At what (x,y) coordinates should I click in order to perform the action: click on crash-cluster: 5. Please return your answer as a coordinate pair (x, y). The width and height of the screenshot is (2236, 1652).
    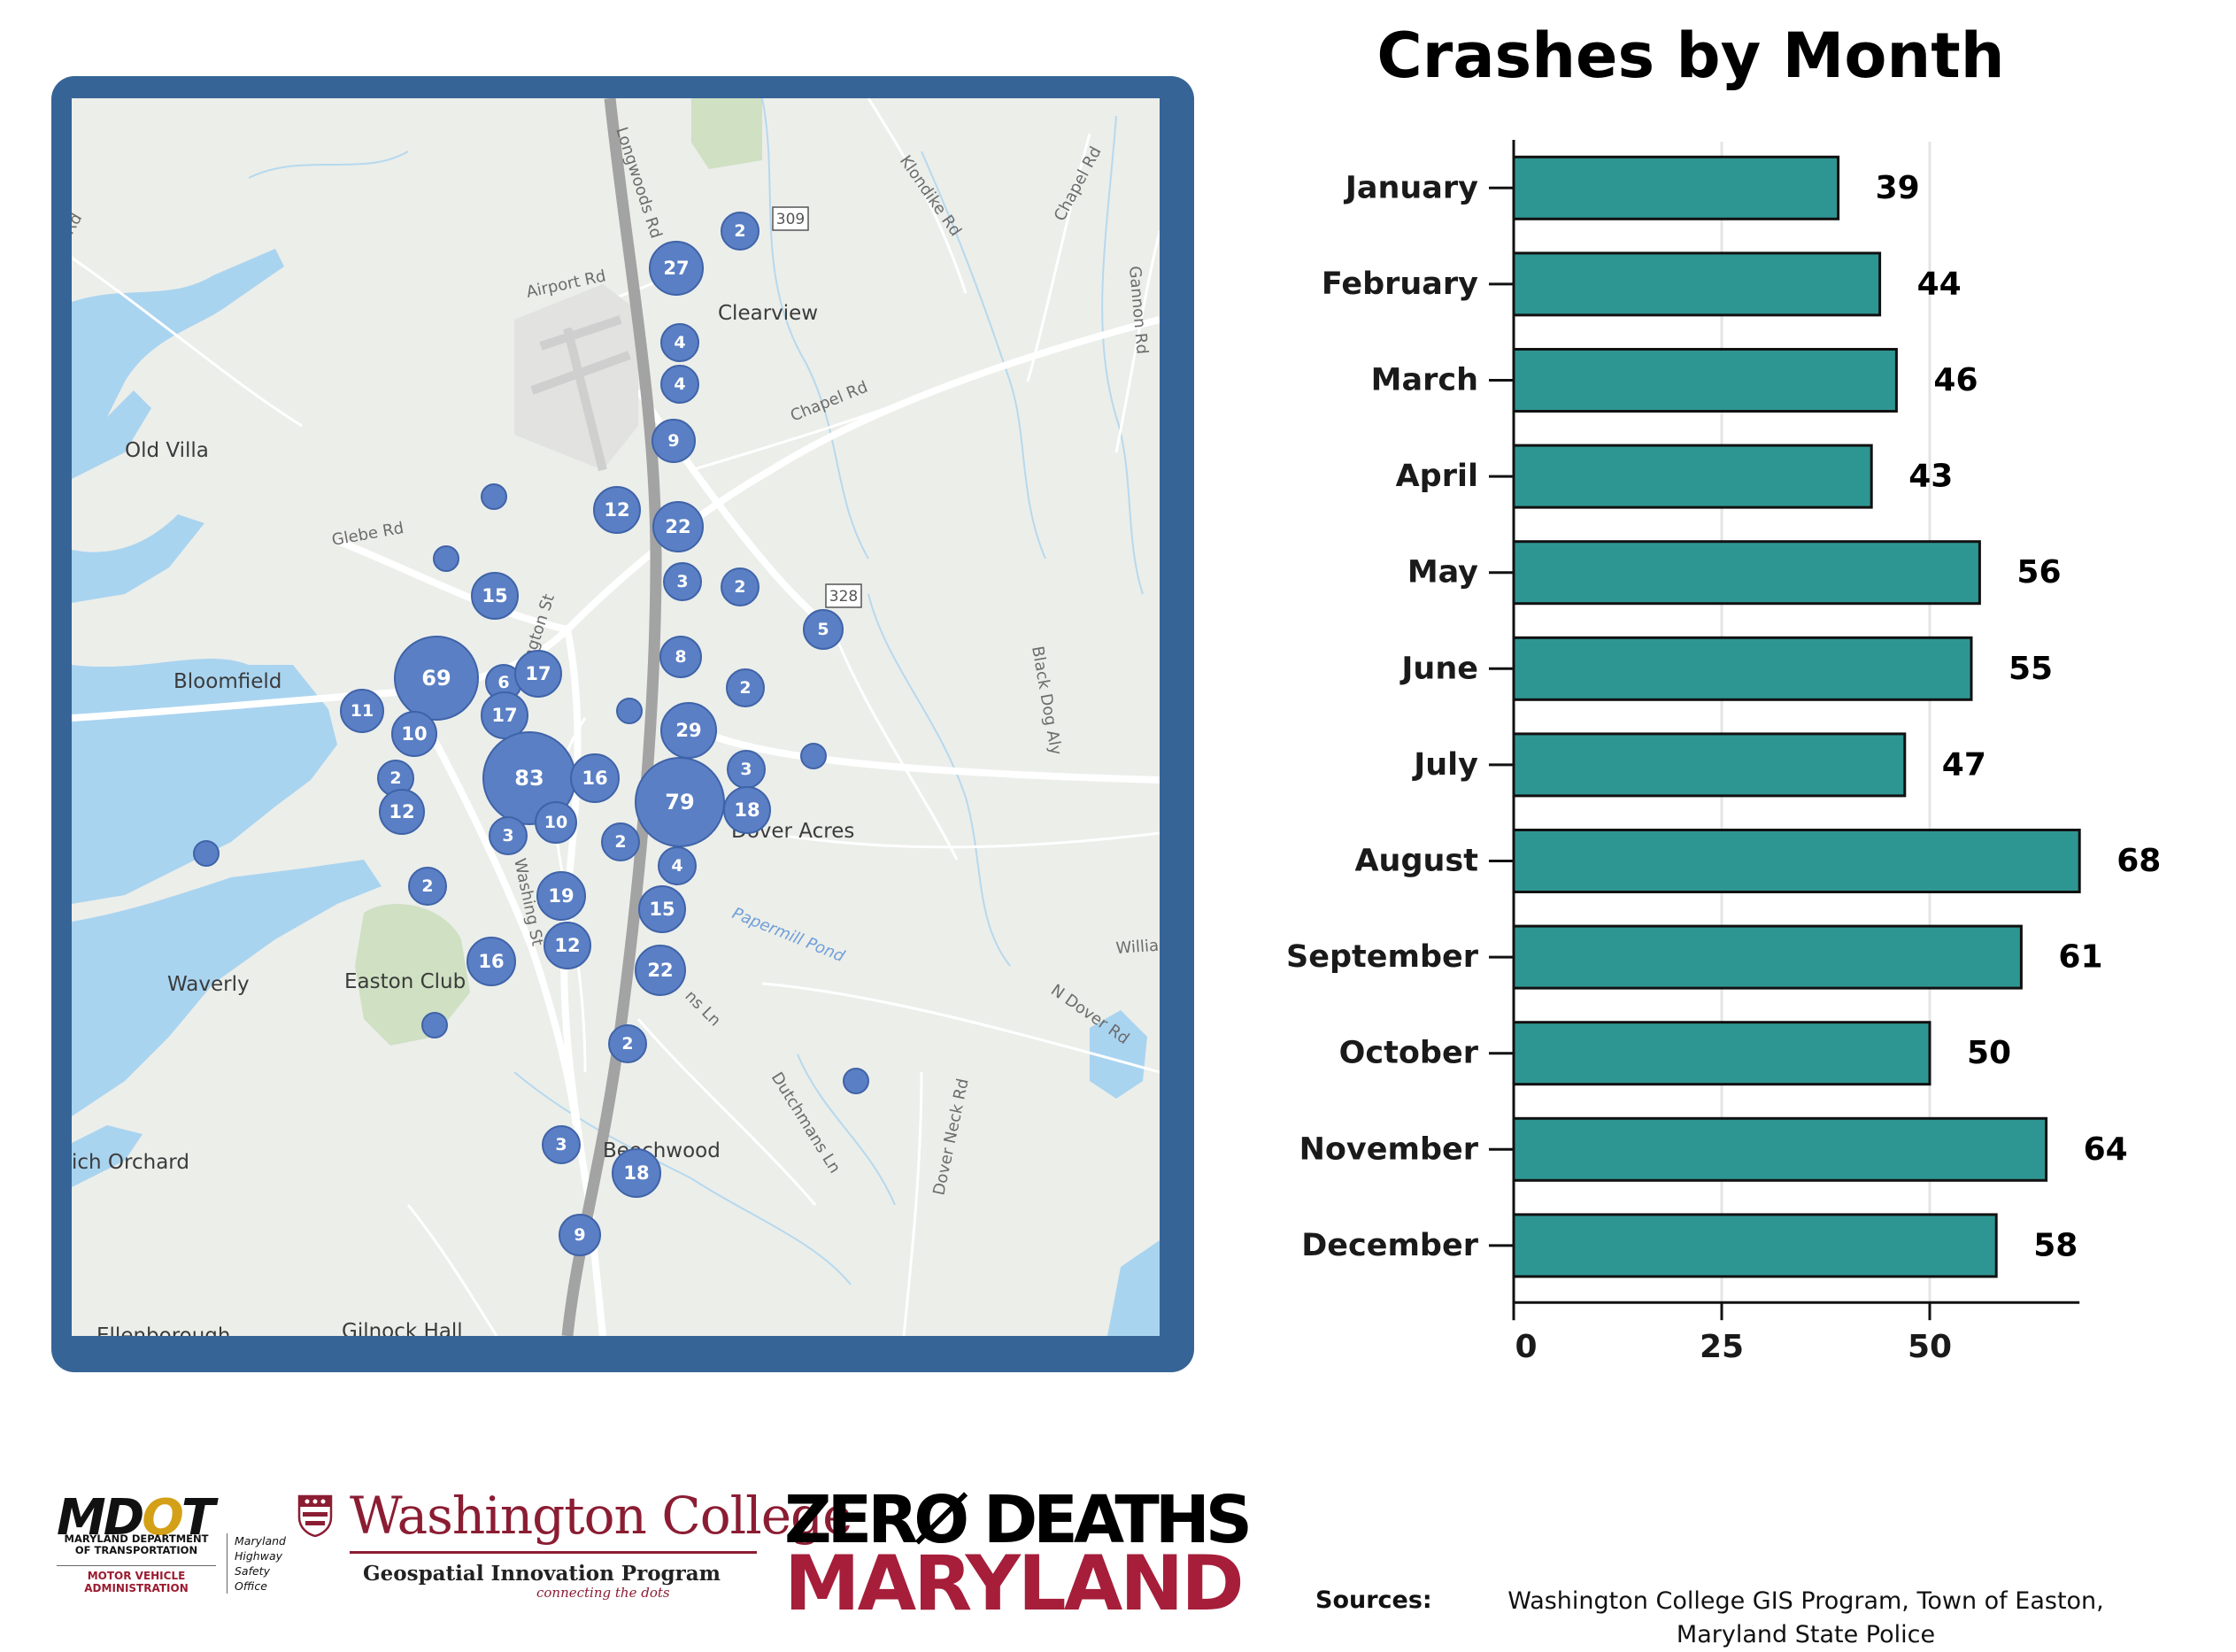
    Looking at the image, I should click on (823, 629).